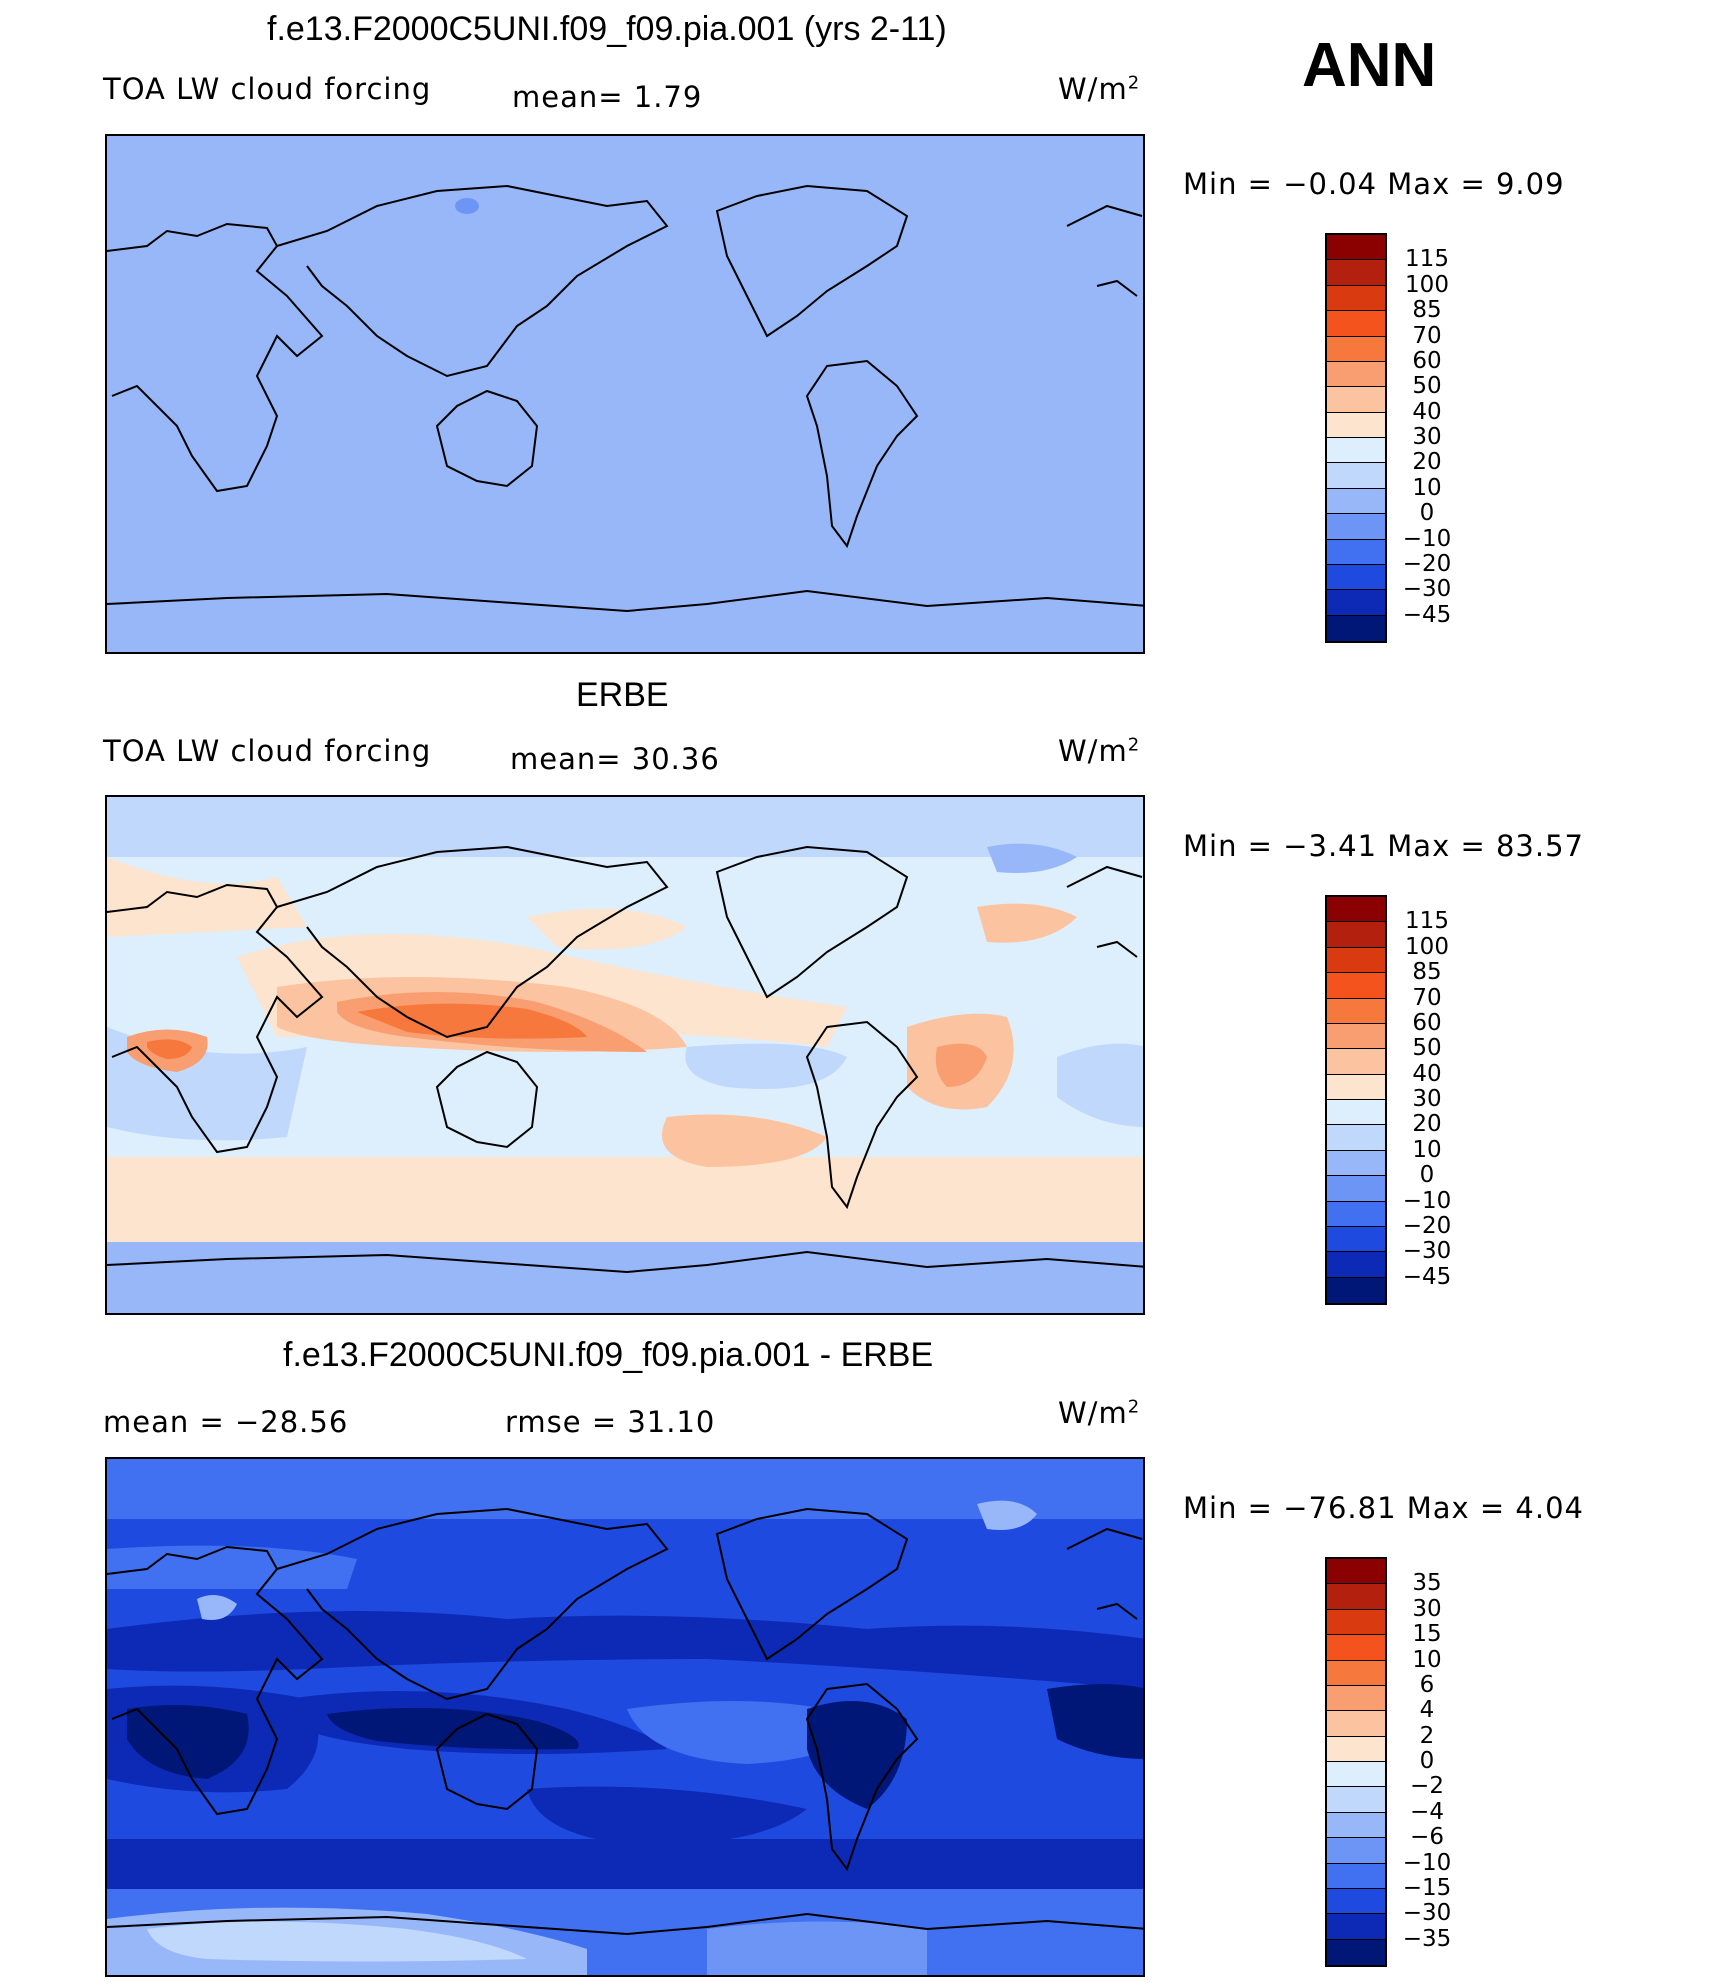 This screenshot has width=1710, height=1985. What do you see at coordinates (1383, 846) in the screenshot?
I see `panel2-minmax: Min = −3.41 Max = 83.57` at bounding box center [1383, 846].